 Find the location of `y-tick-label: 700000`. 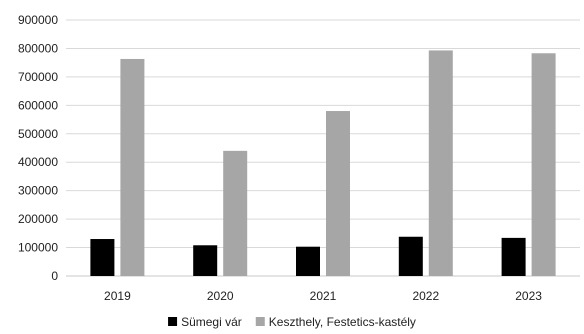

y-tick-label: 700000 is located at coordinates (38, 77).